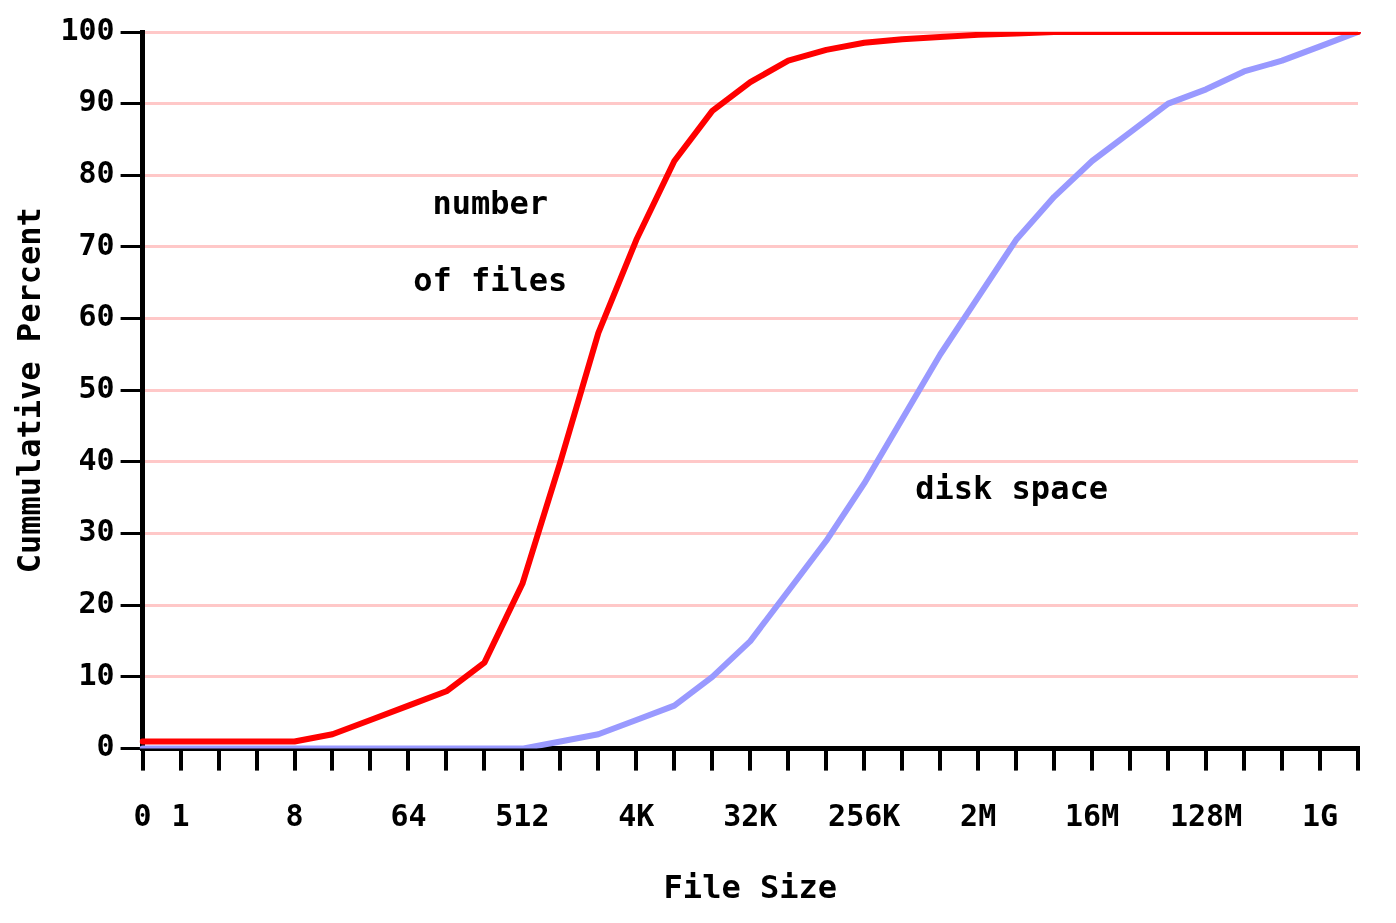 This screenshot has height=923, width=1396. I want to click on x-axis-title: File Size, so click(750, 887).